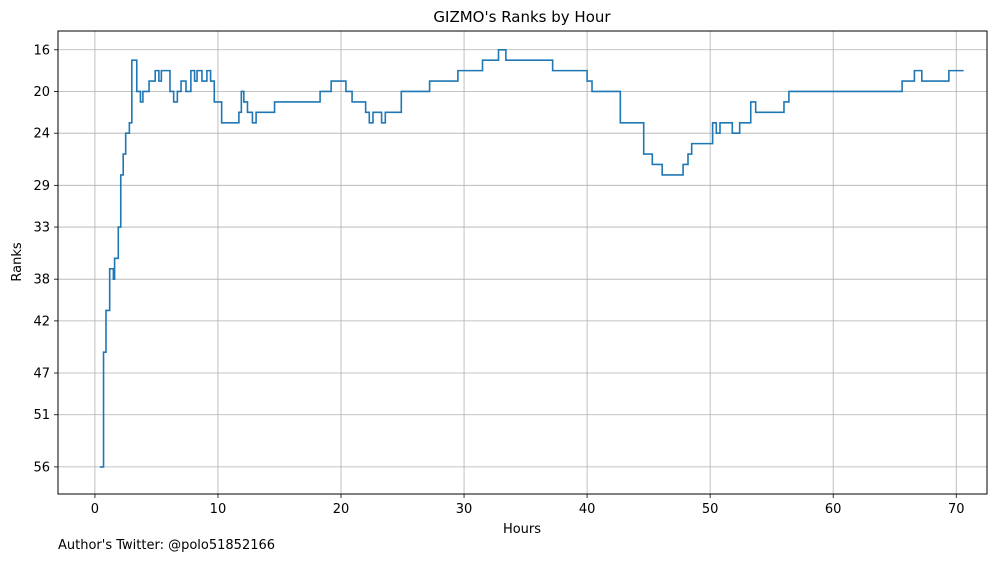 The image size is (997, 562). What do you see at coordinates (45, 259) in the screenshot?
I see `y-axis: 16 20 24 29 33 38 42 47 51 56` at bounding box center [45, 259].